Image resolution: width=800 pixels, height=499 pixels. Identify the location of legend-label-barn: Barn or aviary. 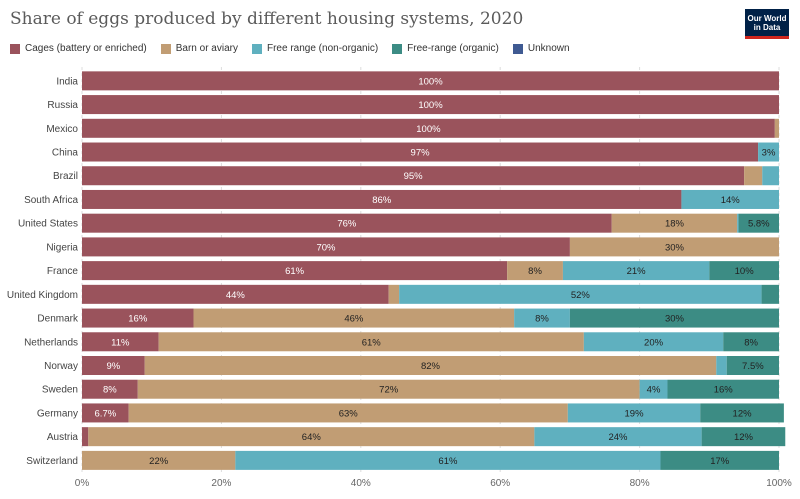
(206, 48).